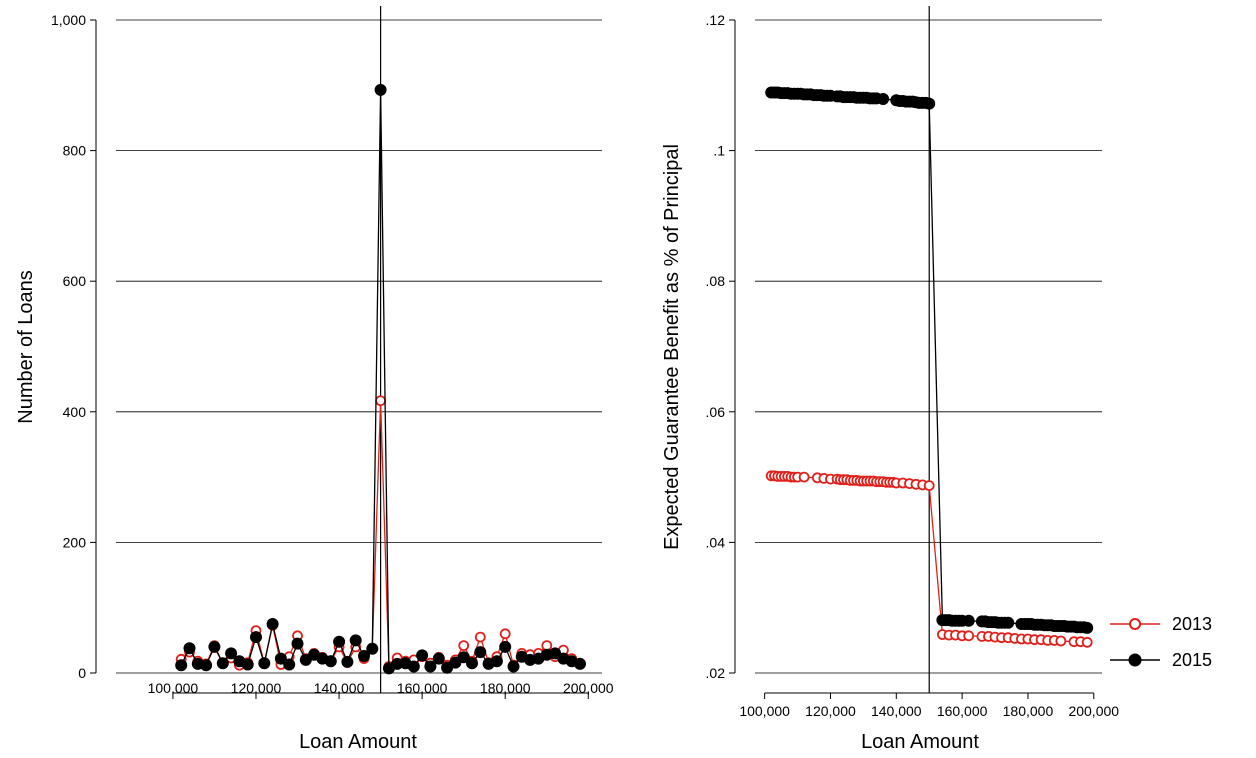 The height and width of the screenshot is (758, 1256). What do you see at coordinates (1161, 624) in the screenshot?
I see `legend-item-2013: 2013` at bounding box center [1161, 624].